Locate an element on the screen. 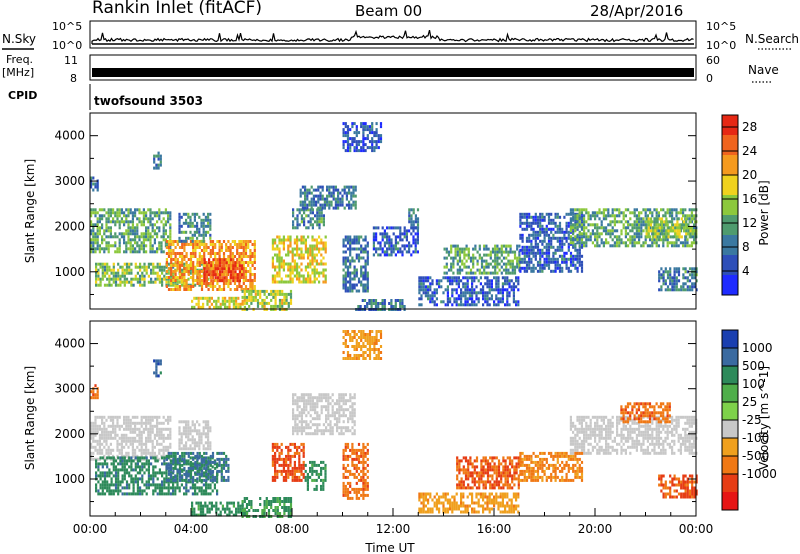  date-title: 28/Apr/2016 is located at coordinates (636, 11).